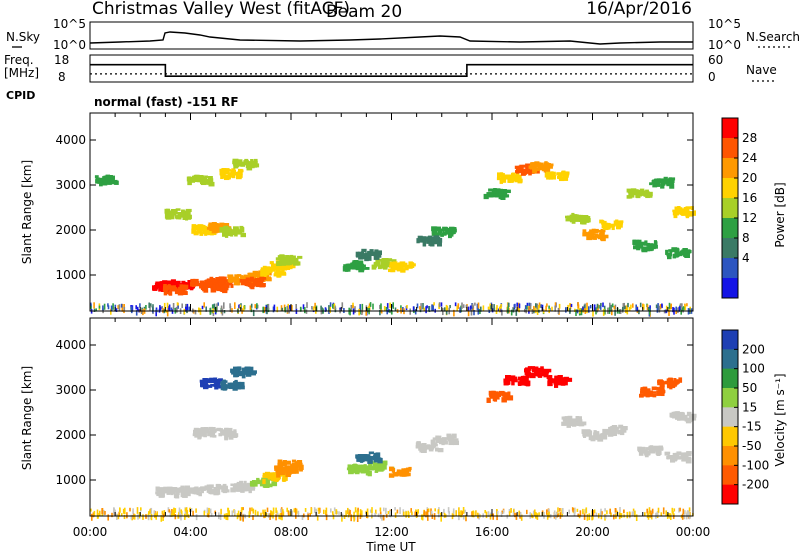 Image resolution: width=800 pixels, height=558 pixels. Describe the element at coordinates (749, 407) in the screenshot. I see `velocity-colorbar-tick-label: 15` at that location.